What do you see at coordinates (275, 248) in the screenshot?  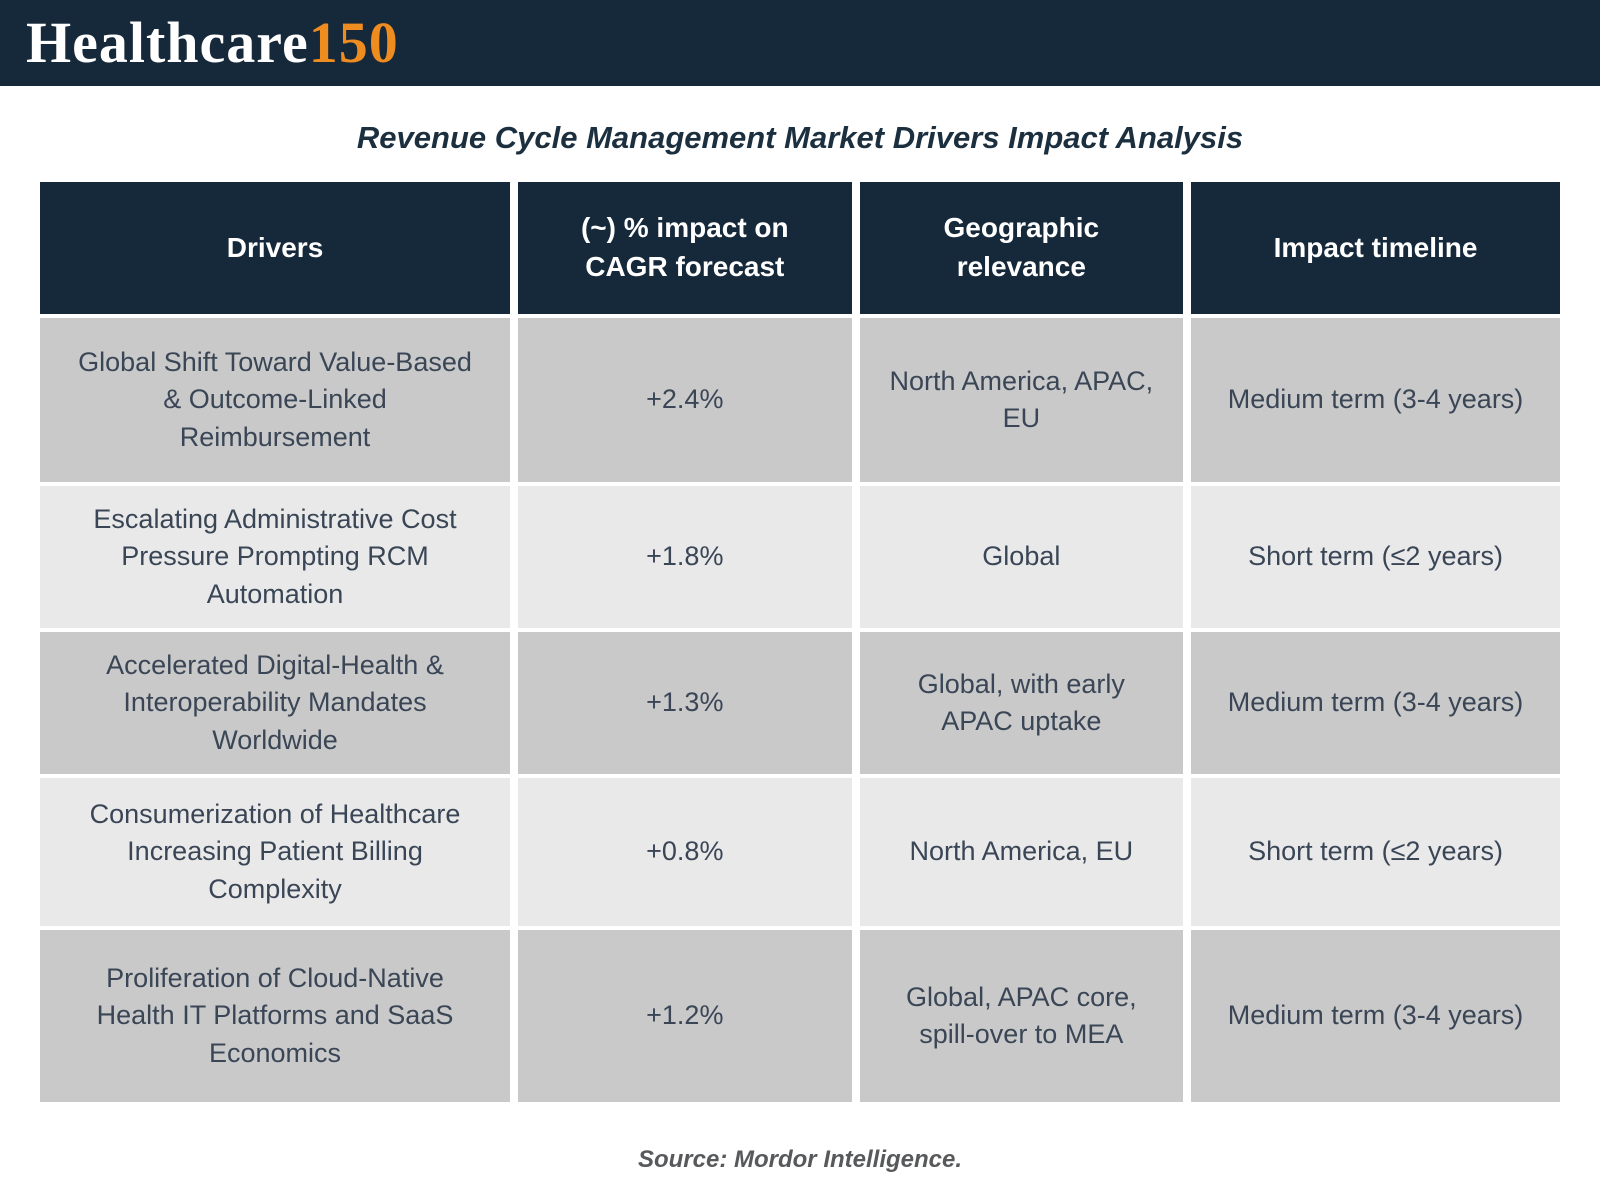 I see `column-header-drivers: Drivers` at bounding box center [275, 248].